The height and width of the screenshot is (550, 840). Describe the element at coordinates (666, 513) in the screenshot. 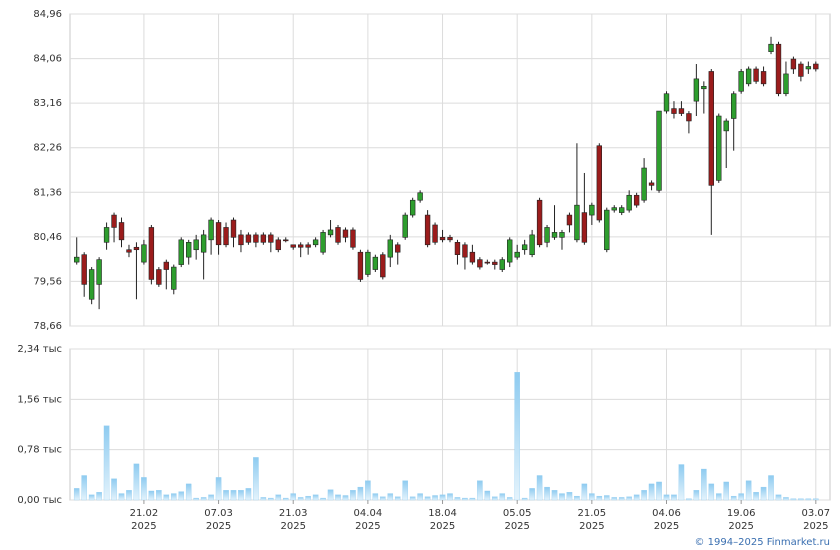

I see `x-tick-label: 04.06` at that location.